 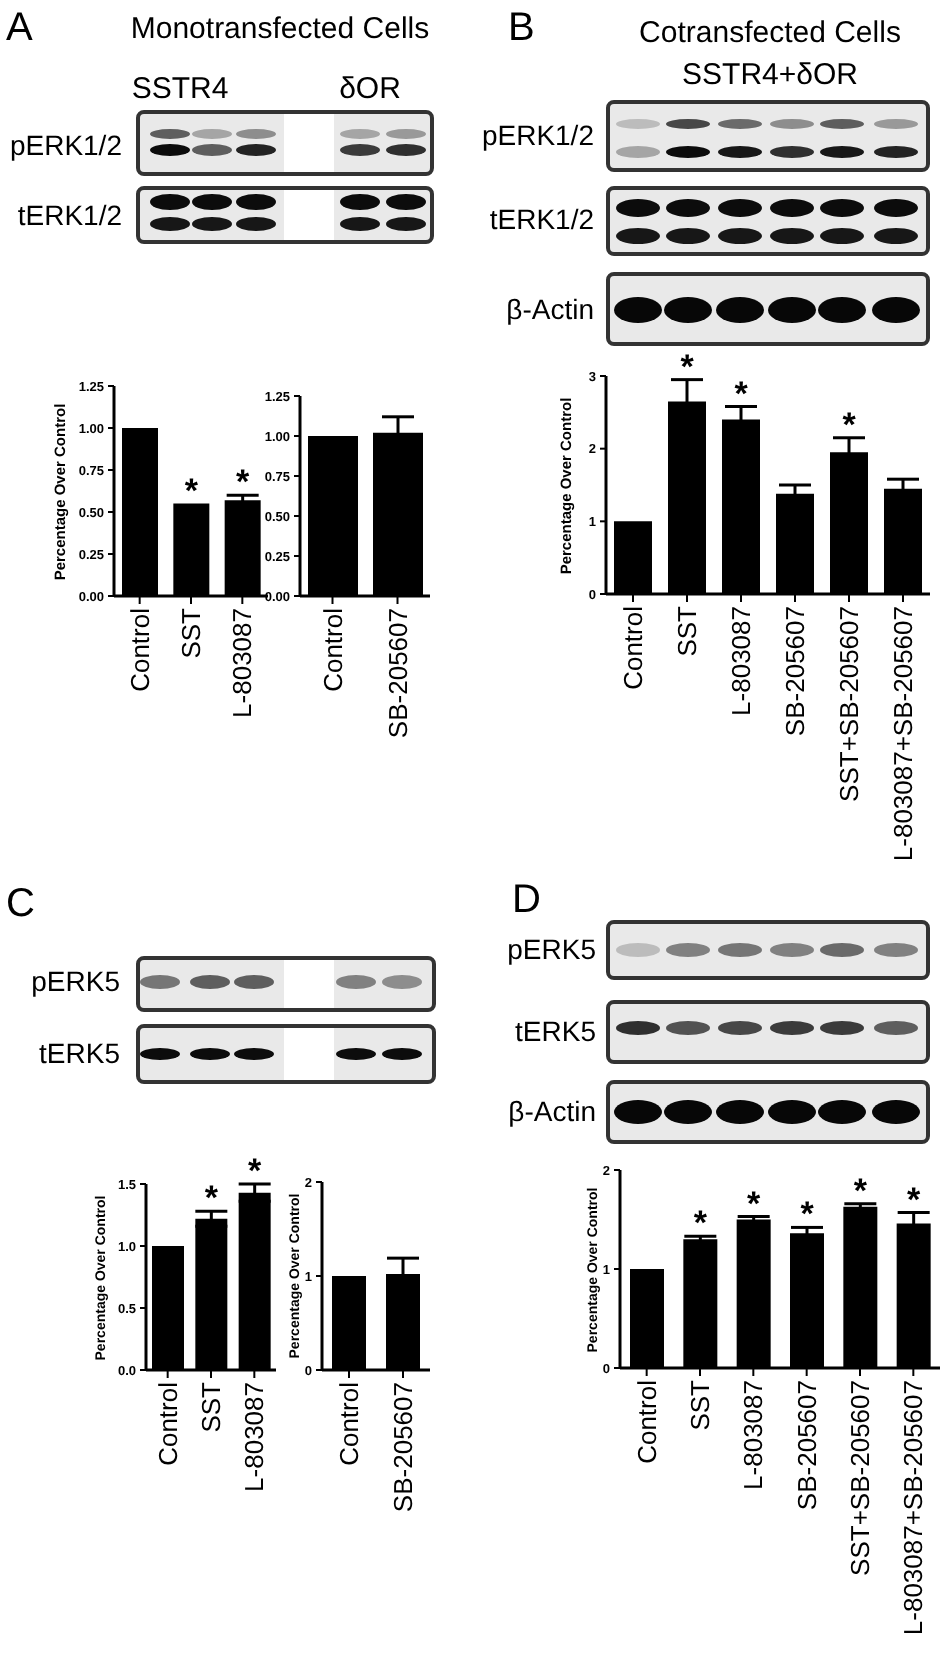 What do you see at coordinates (526, 900) in the screenshot?
I see `text: D` at bounding box center [526, 900].